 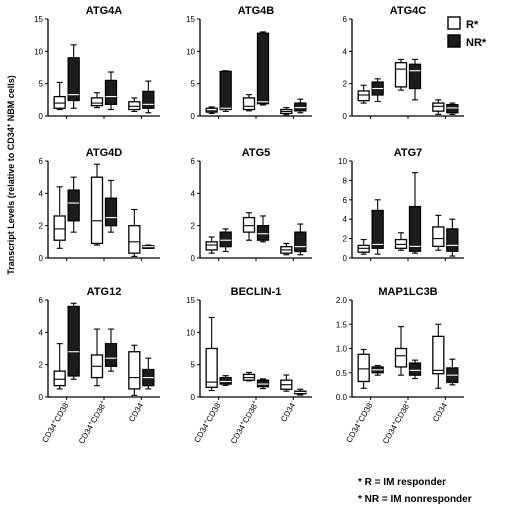 I want to click on footnote-responder: * R = IM responder, so click(x=402, y=482).